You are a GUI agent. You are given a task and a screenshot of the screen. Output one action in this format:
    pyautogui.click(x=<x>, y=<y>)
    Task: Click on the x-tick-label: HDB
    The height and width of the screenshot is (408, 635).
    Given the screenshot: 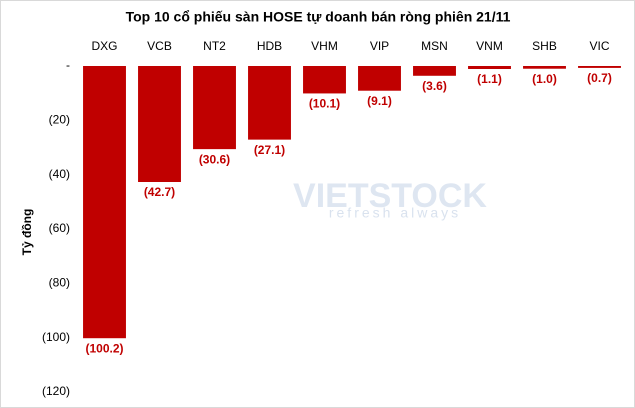 What is the action you would take?
    pyautogui.click(x=269, y=46)
    